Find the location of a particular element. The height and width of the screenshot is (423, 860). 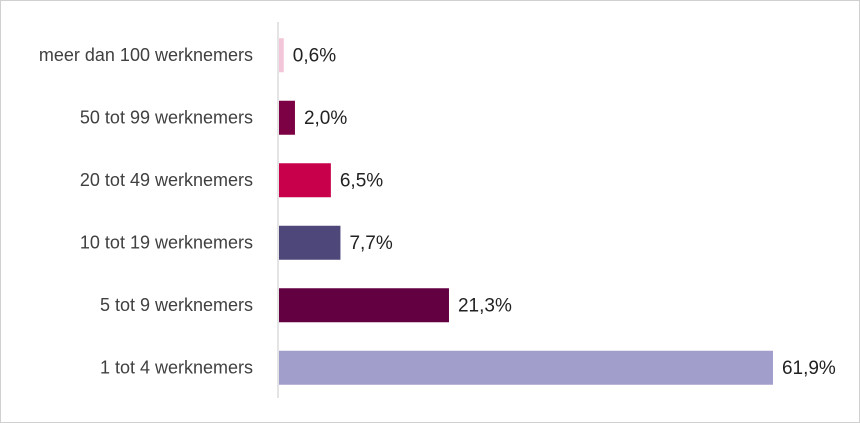

y-tick-label: 1 tot 4 werknemers is located at coordinates (176, 368).